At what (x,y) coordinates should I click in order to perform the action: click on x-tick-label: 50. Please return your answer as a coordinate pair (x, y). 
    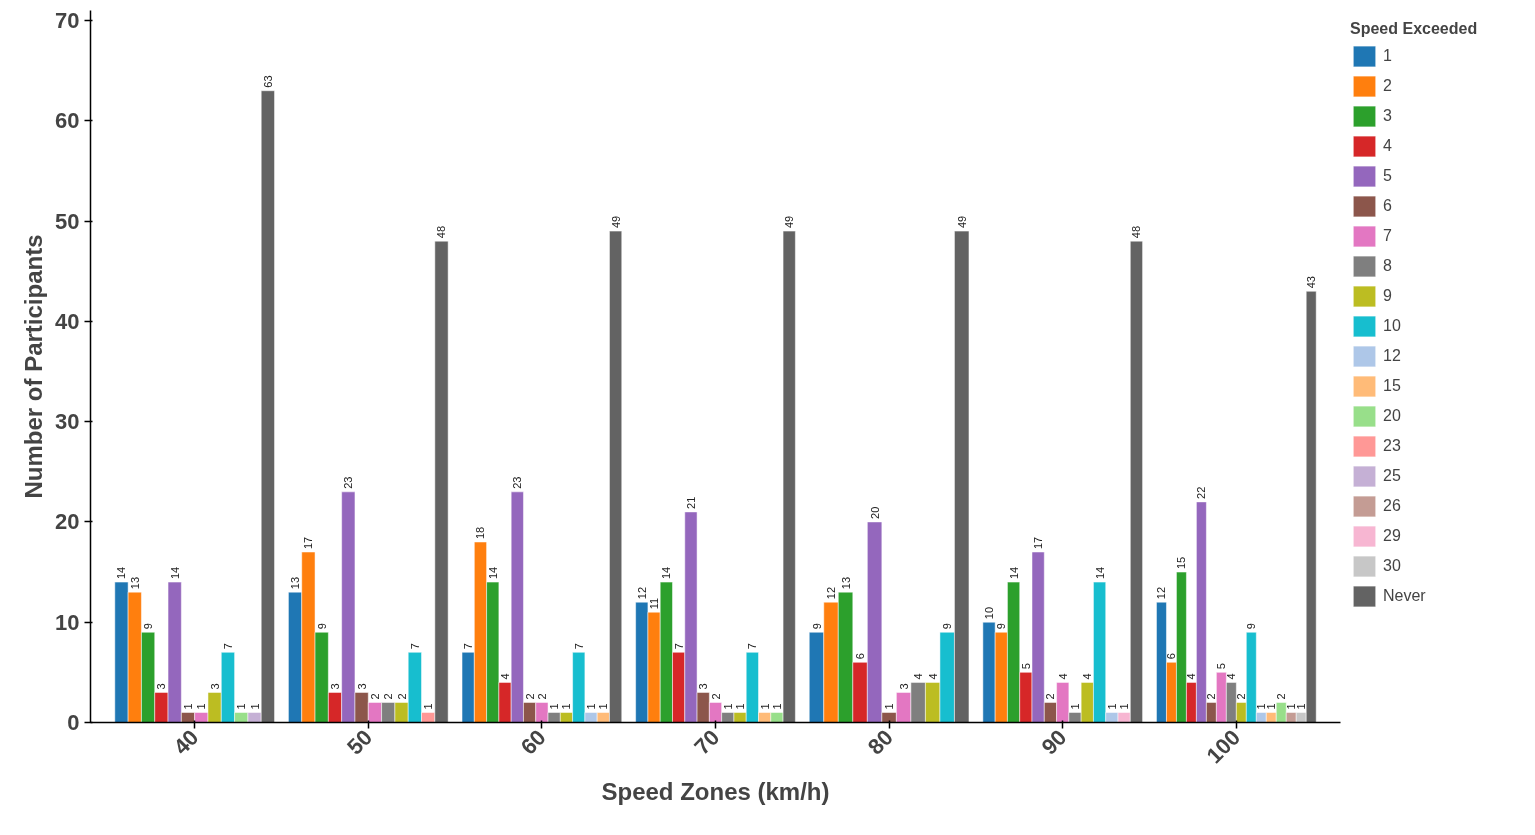
    Looking at the image, I should click on (360, 742).